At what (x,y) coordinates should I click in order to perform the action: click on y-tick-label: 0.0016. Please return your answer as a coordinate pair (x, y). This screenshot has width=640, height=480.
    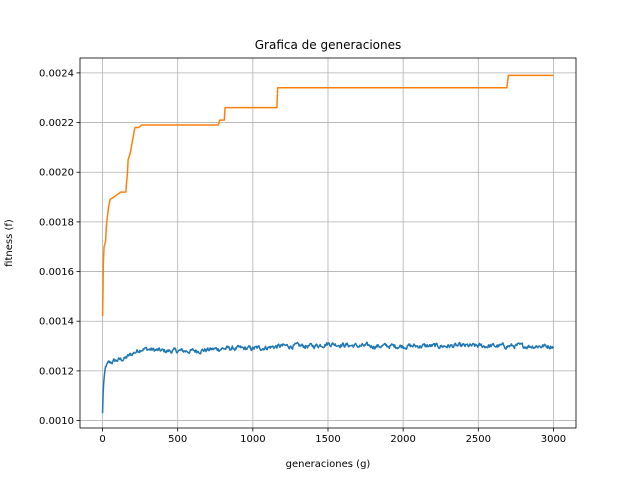
    Looking at the image, I should click on (56, 272).